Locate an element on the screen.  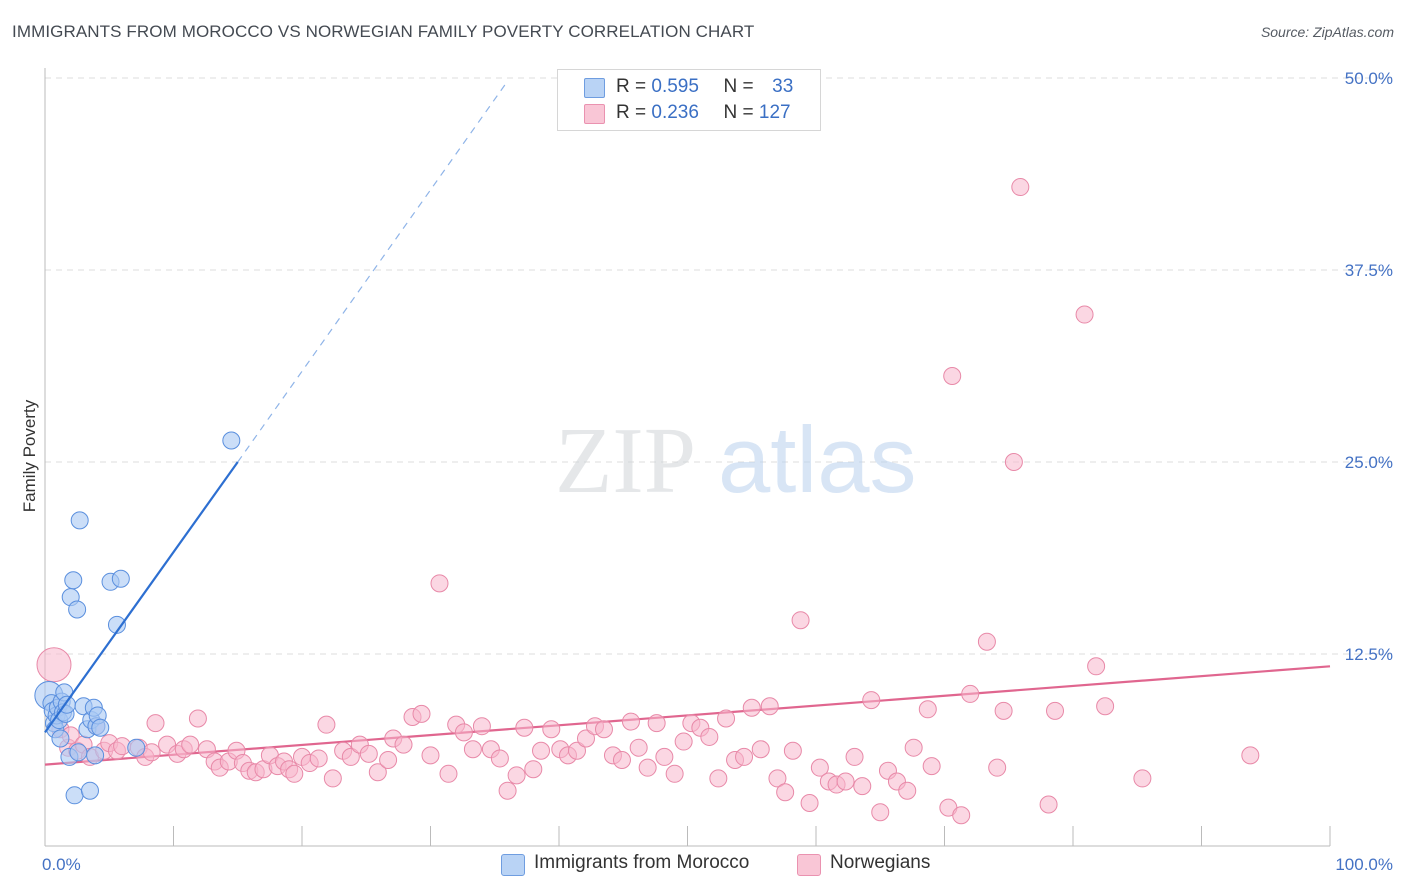
y-tick-label: 50.0% is located at coordinates (1369, 78).